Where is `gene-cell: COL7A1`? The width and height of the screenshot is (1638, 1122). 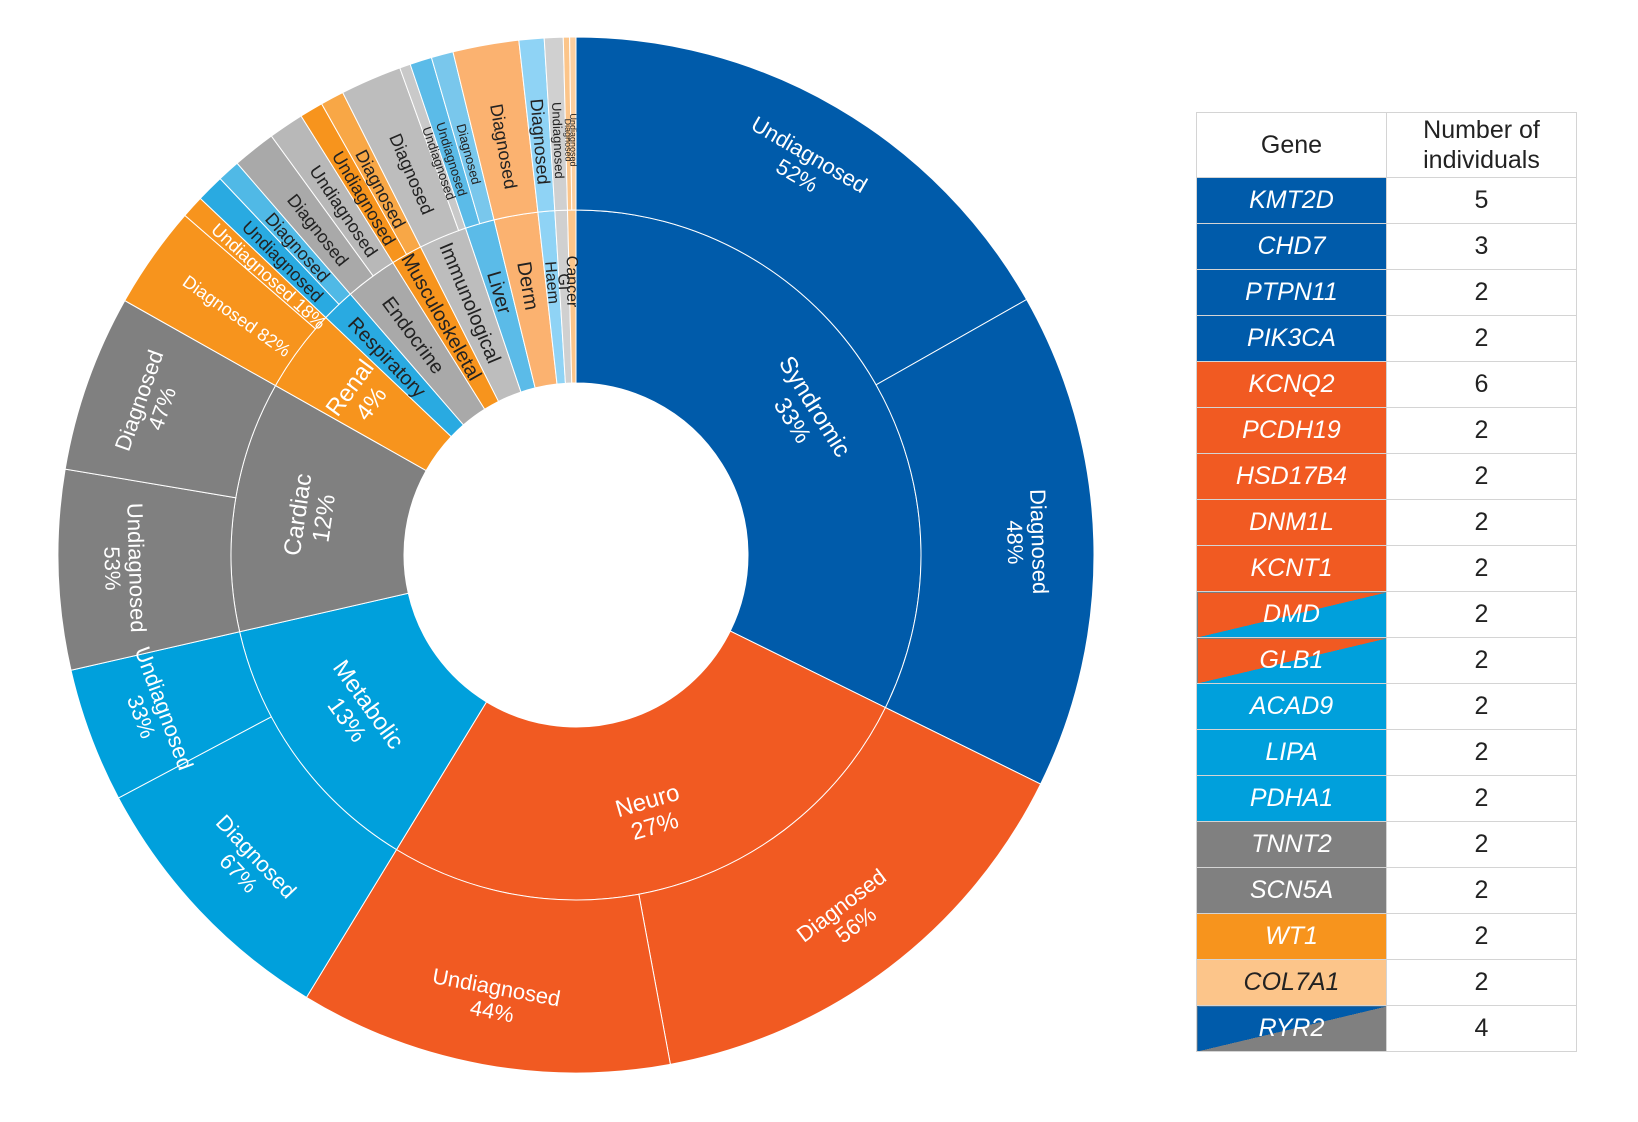 gene-cell: COL7A1 is located at coordinates (1291, 982).